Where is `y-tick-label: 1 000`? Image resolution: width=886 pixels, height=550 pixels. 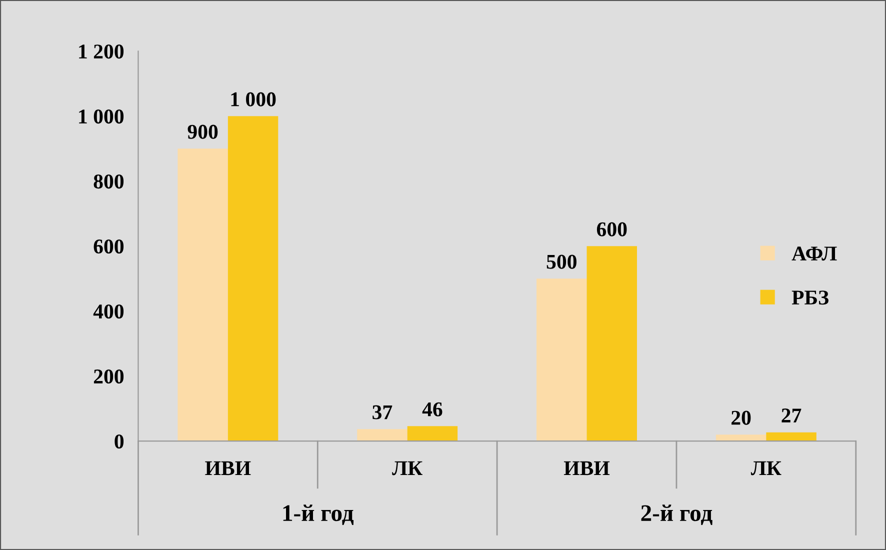 y-tick-label: 1 000 is located at coordinates (101, 117).